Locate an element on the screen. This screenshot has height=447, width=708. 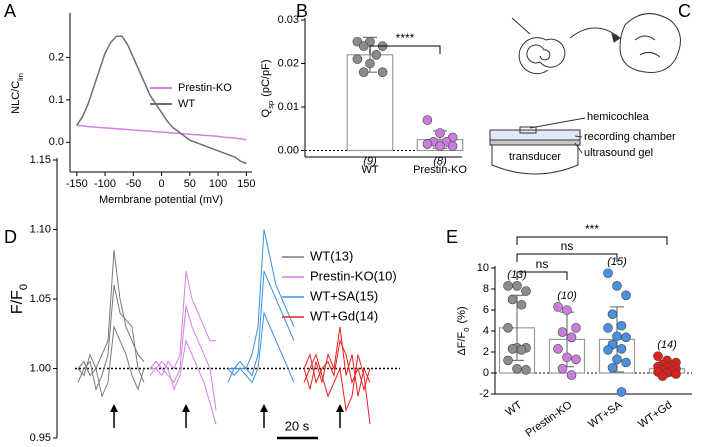
y-tick-label: 1.10 is located at coordinates (40, 229).